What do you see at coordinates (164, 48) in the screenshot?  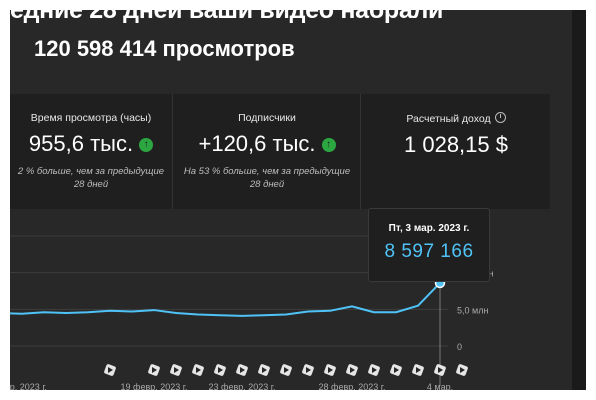 I see `views-total: 120 598 414 просмотров` at bounding box center [164, 48].